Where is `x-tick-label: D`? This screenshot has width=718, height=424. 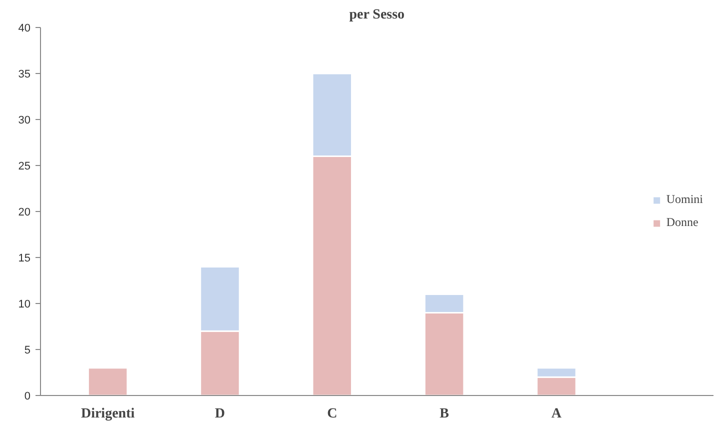
x-tick-label: D is located at coordinates (220, 414).